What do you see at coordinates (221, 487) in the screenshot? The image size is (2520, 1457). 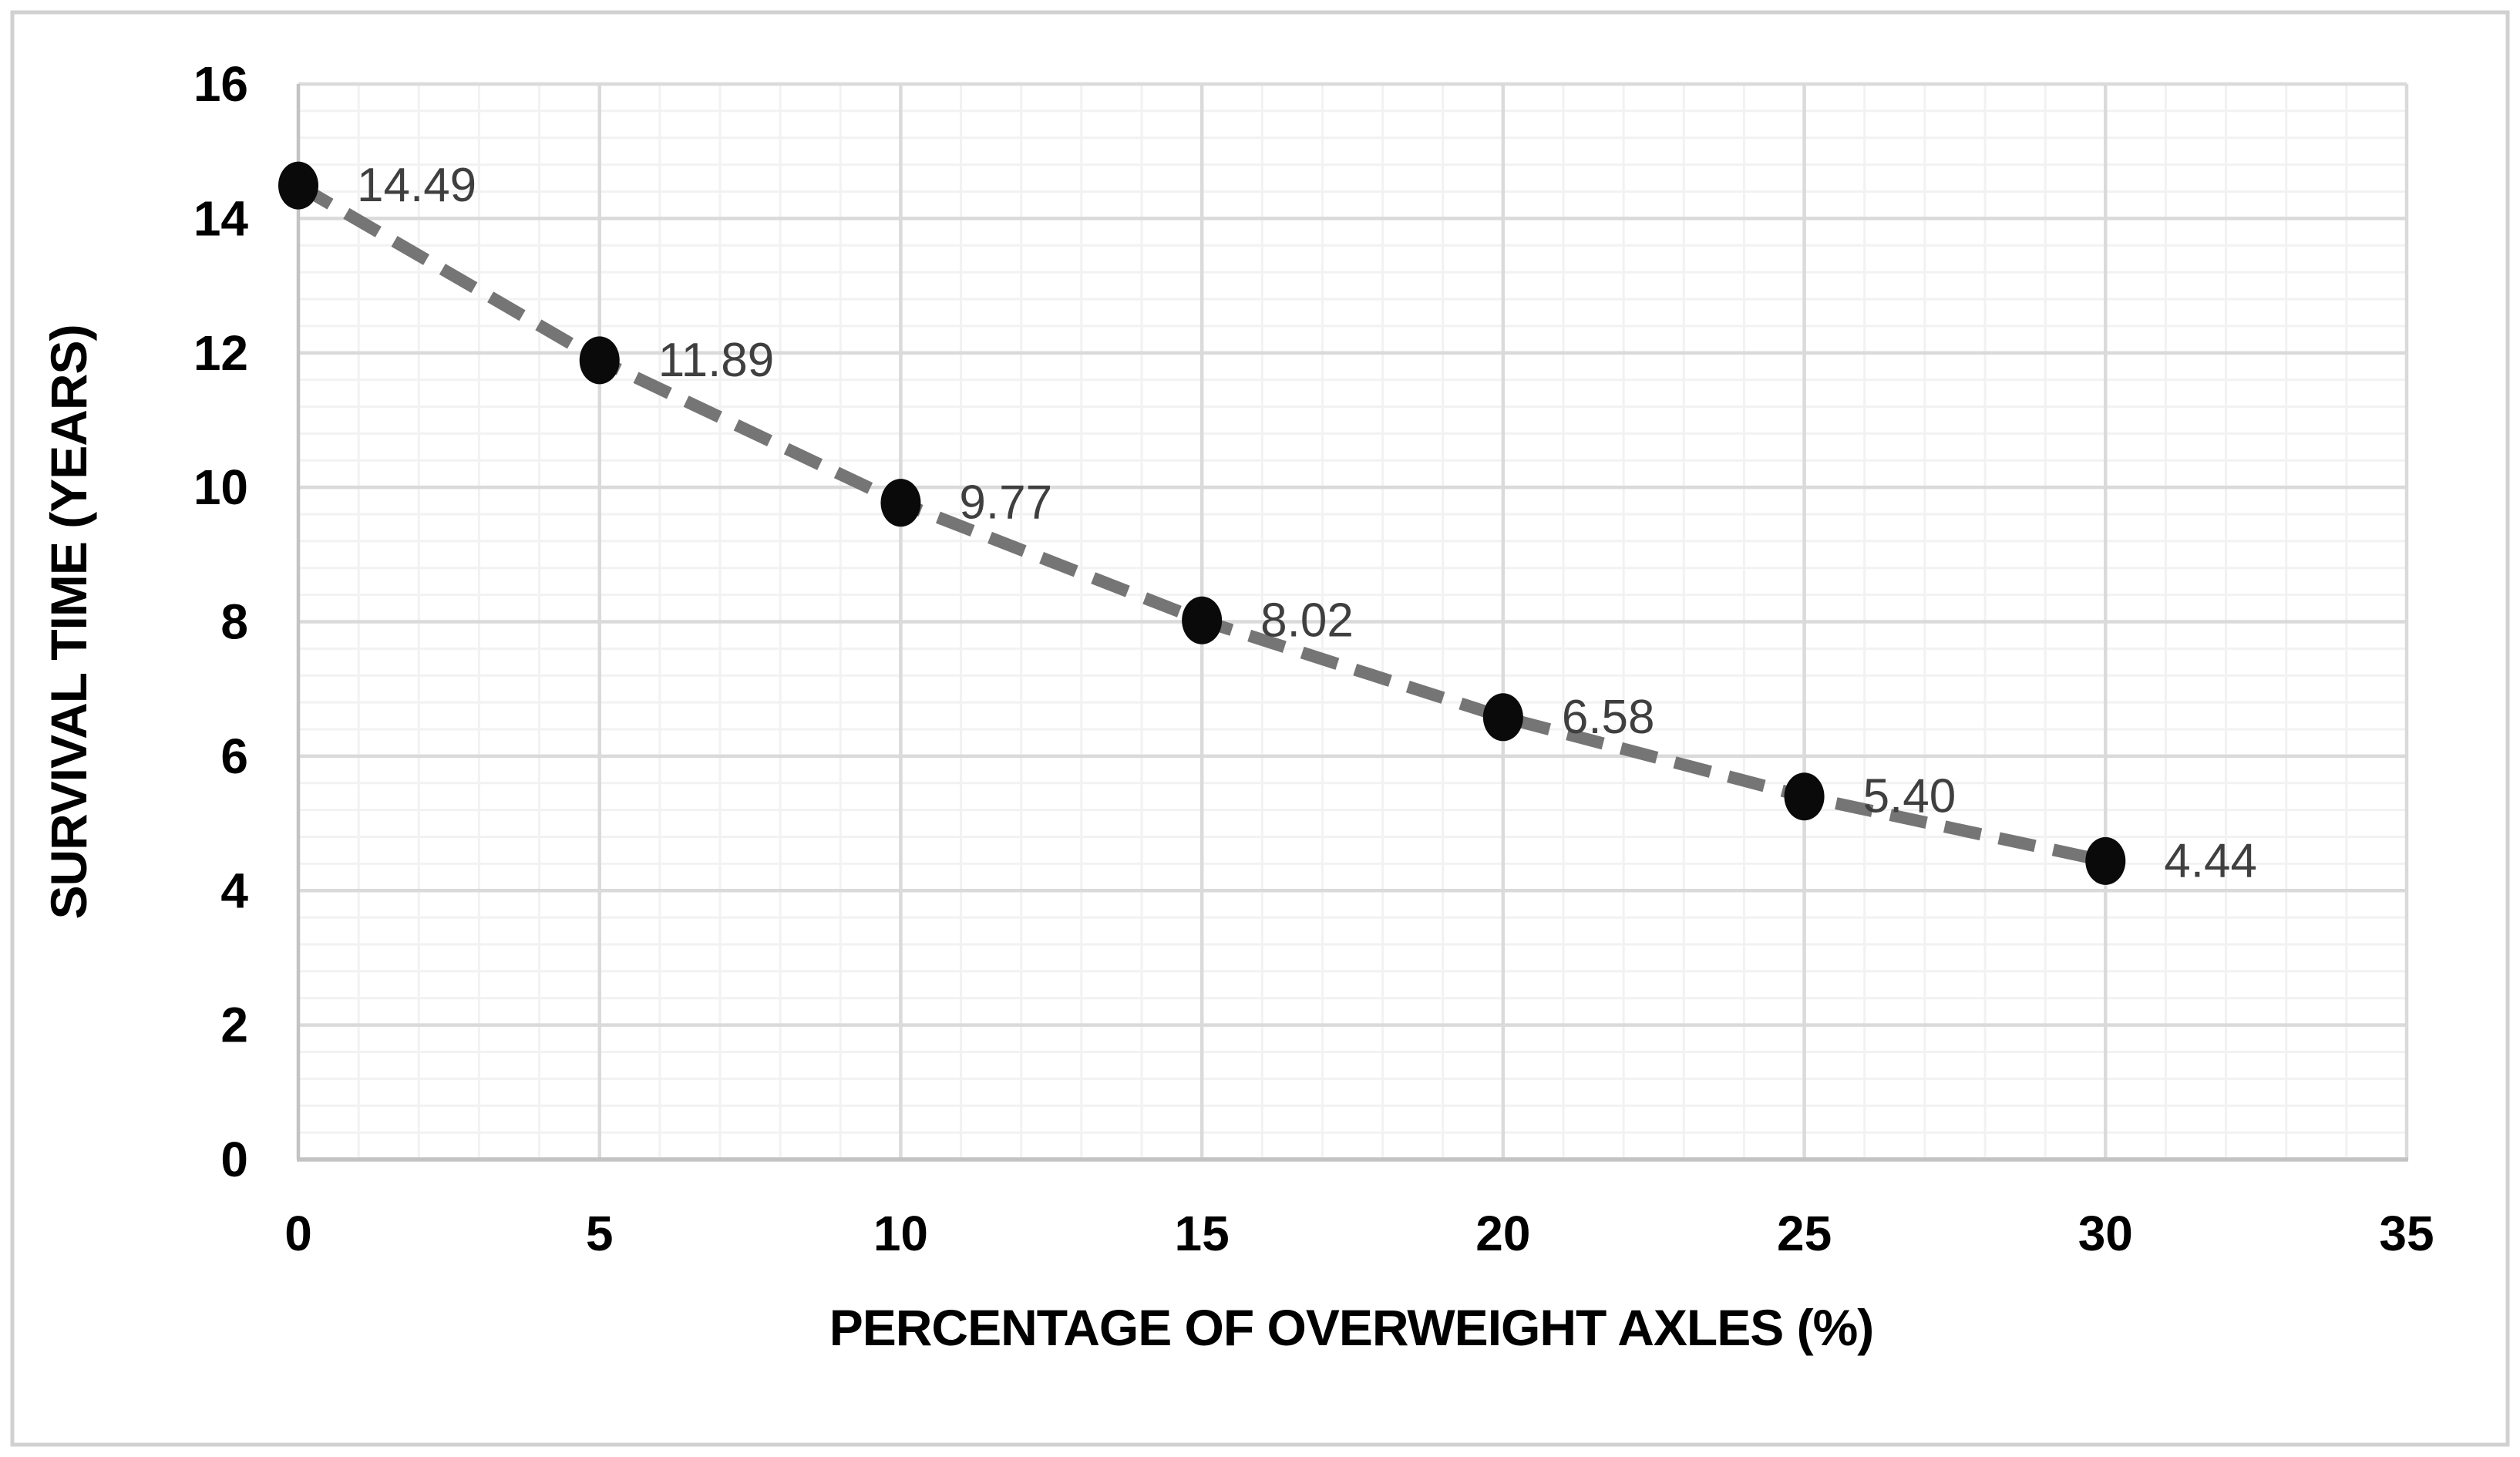 I see `y-tick-label: 10` at bounding box center [221, 487].